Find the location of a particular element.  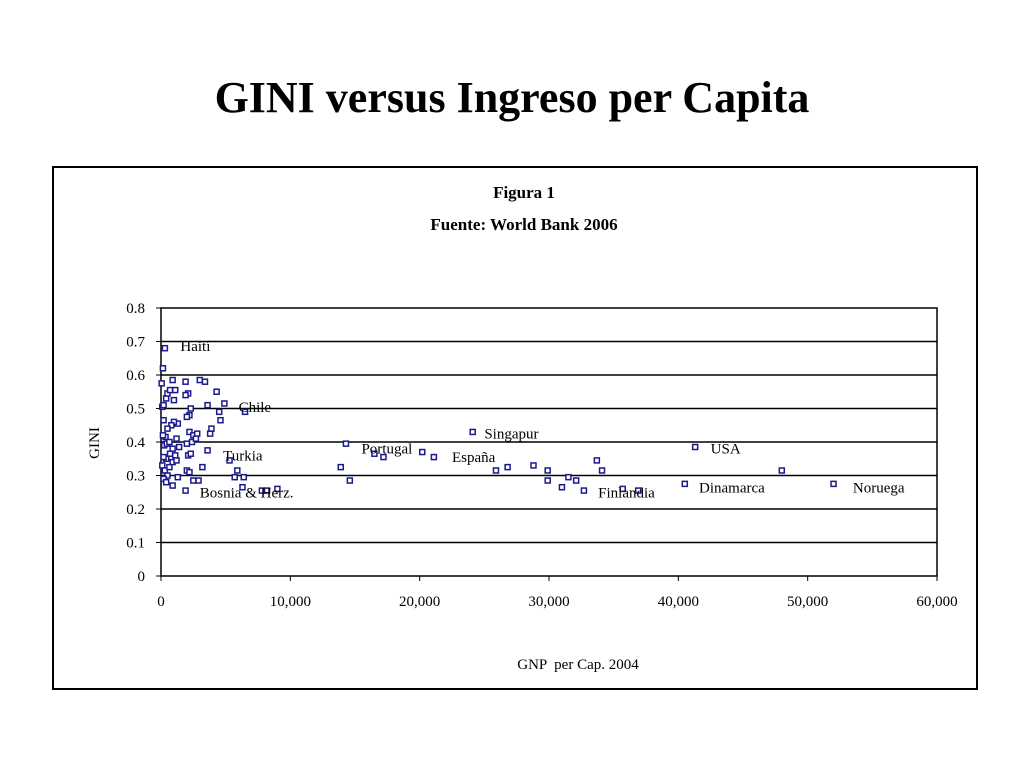

y-tick-label: 0.8 is located at coordinates (135, 309).